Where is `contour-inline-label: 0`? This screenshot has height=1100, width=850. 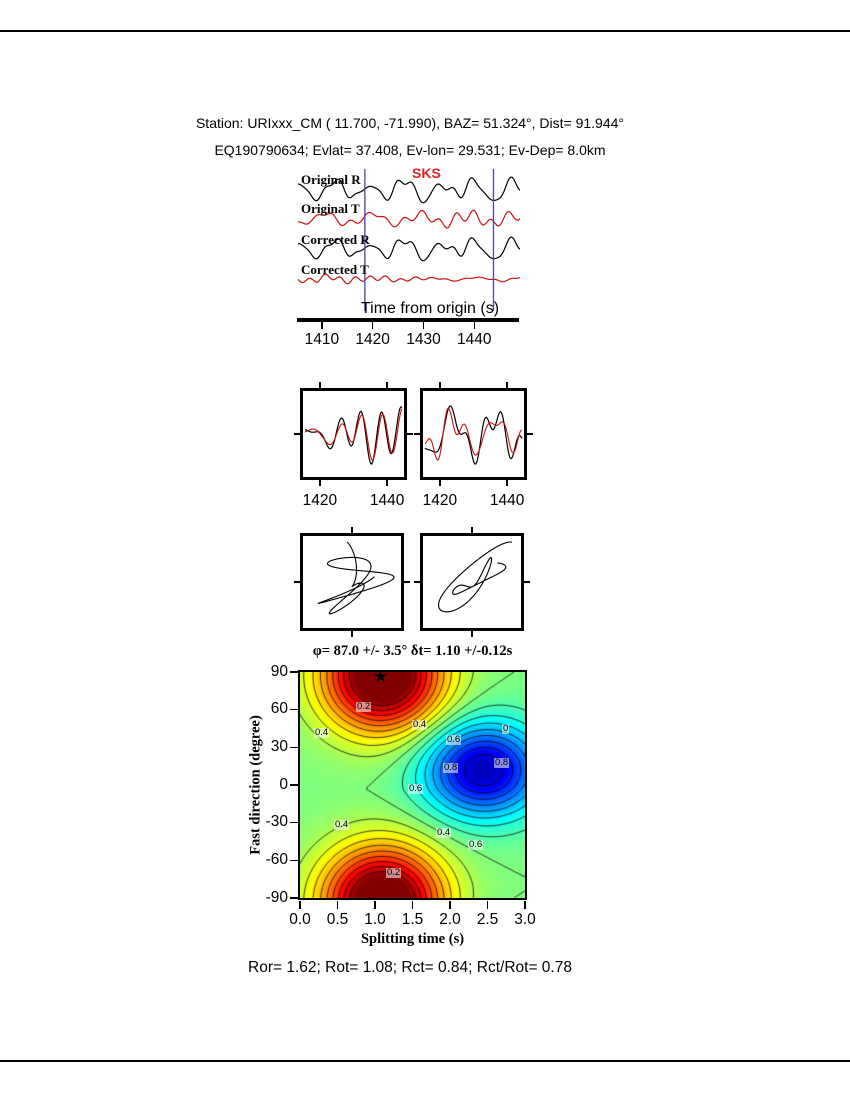 contour-inline-label: 0 is located at coordinates (506, 728).